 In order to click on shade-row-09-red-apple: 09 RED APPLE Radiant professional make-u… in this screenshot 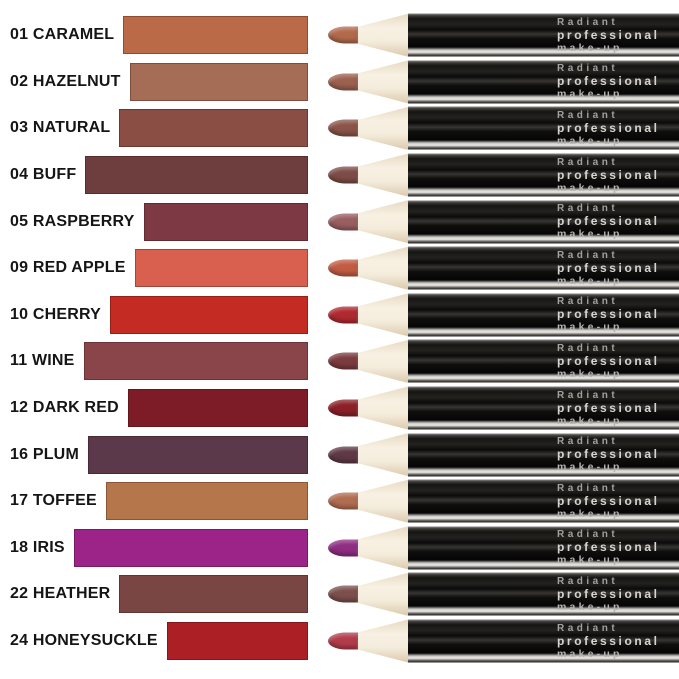, I will do `click(339, 268)`.